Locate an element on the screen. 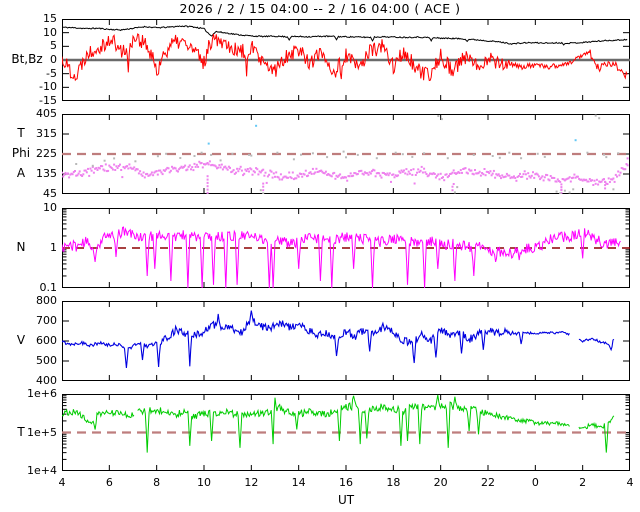  axis-channel-label: Phi is located at coordinates (21, 153).